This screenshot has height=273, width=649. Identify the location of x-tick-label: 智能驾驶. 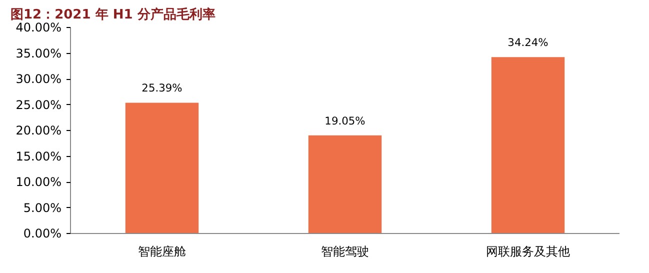
(345, 251).